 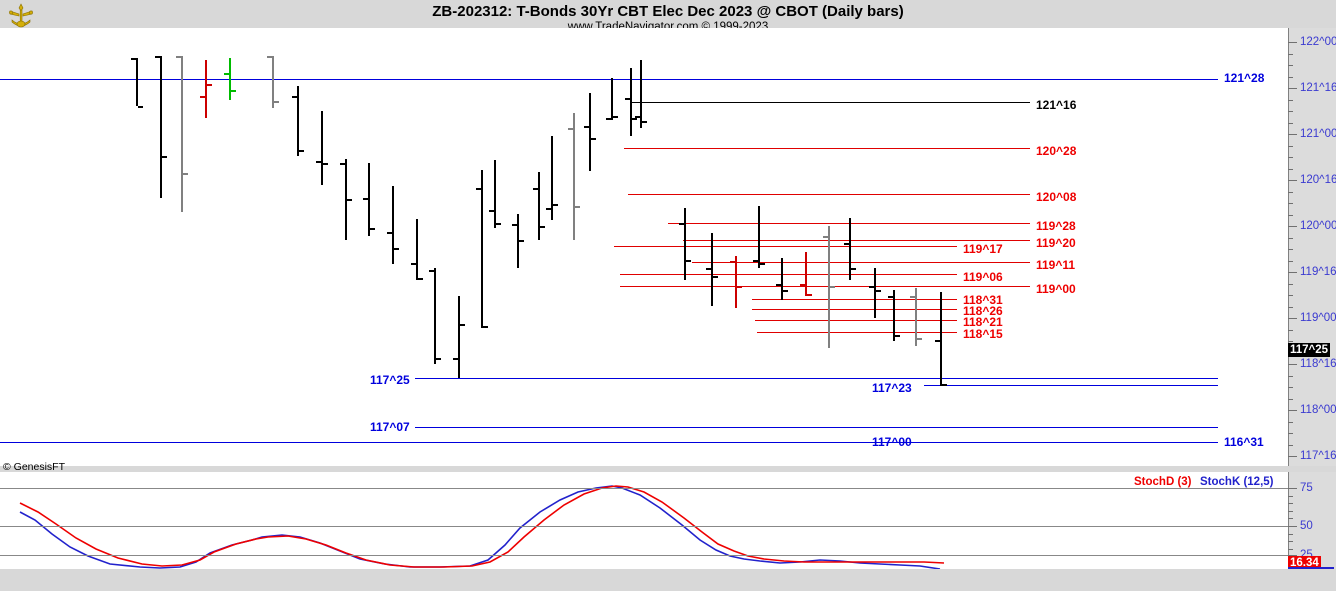 I want to click on level-label: 119^00, so click(x=1056, y=289).